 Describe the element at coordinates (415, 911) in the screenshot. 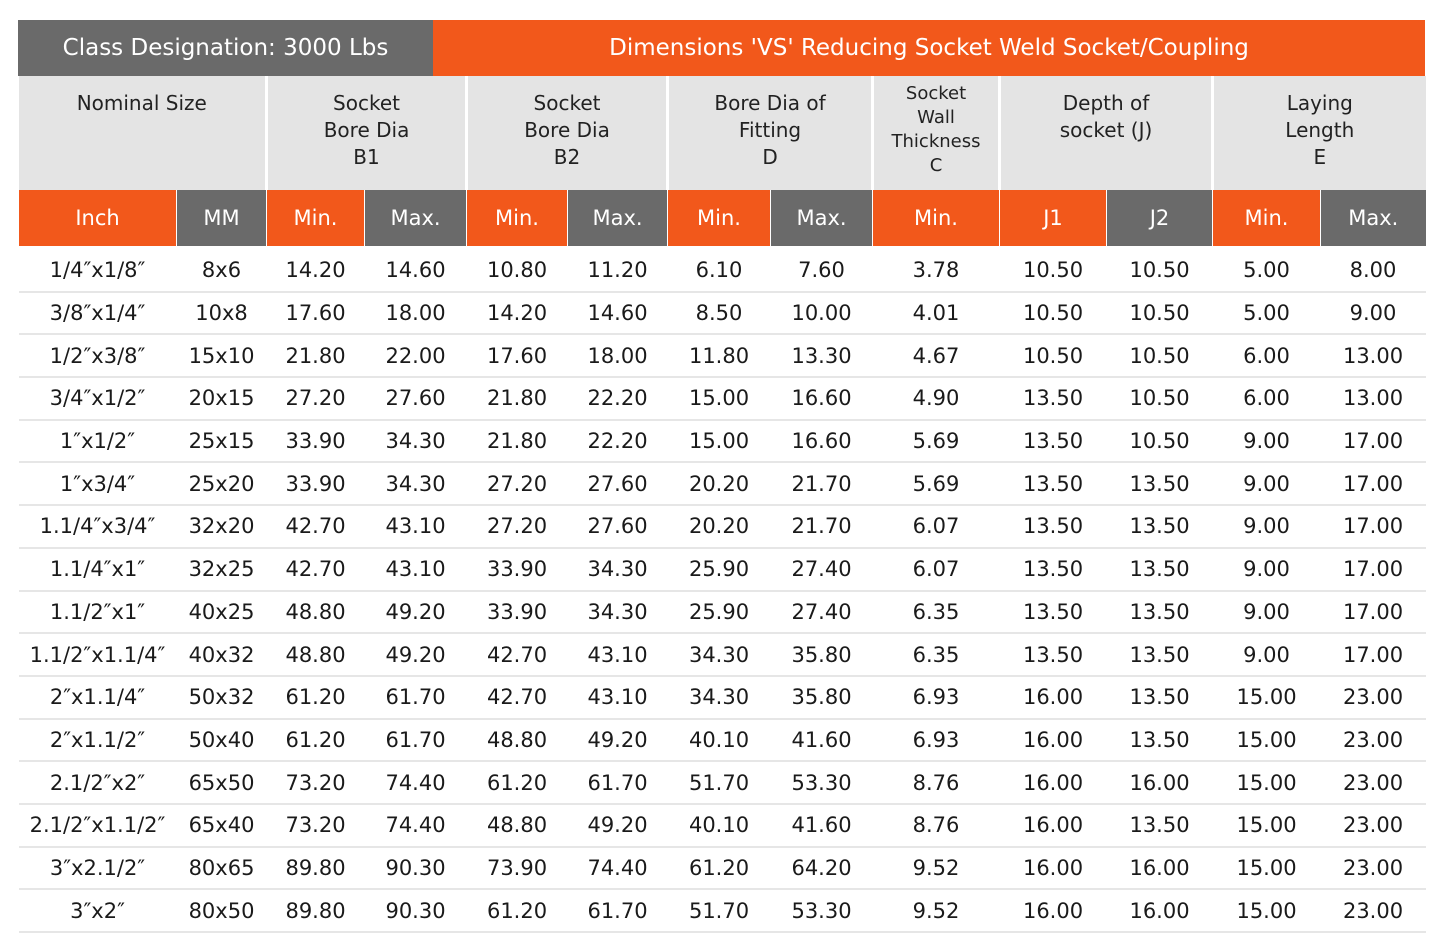

I see `table-cell: 90.30` at that location.